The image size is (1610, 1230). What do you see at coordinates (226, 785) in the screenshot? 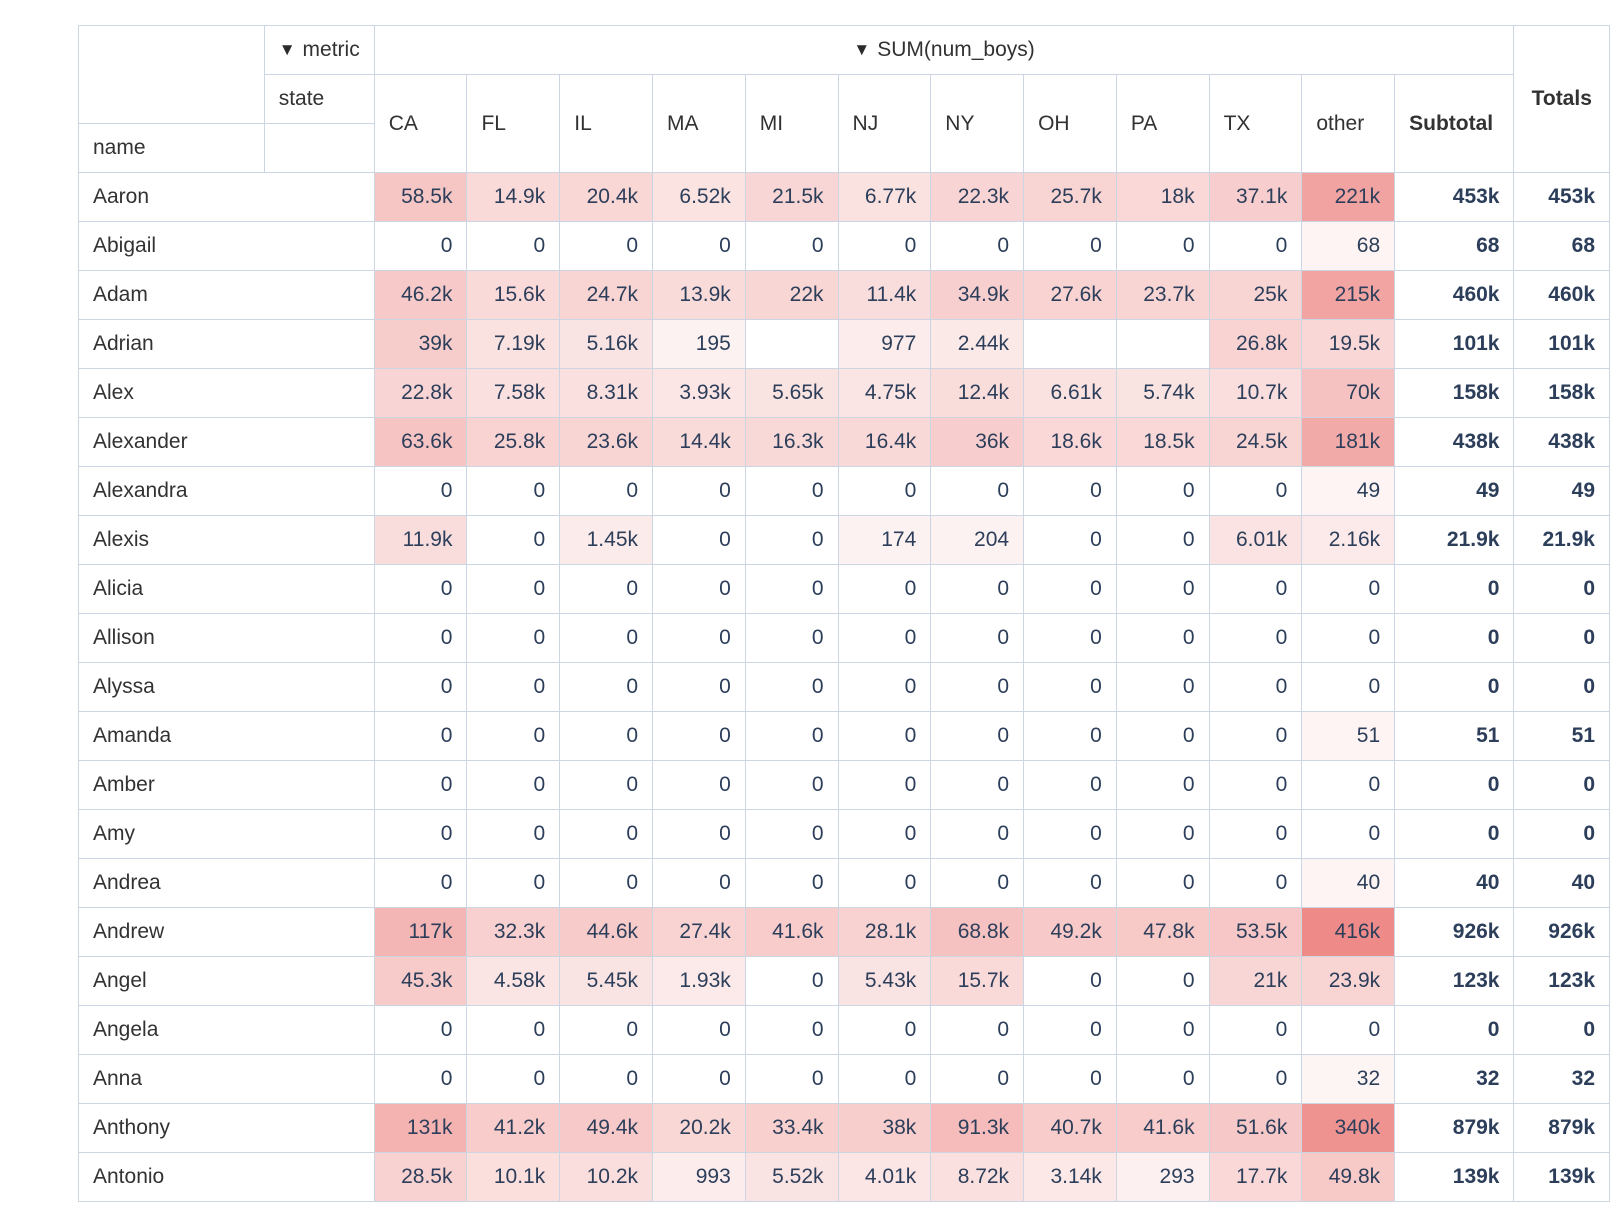
I see `row-header-name: Amber` at bounding box center [226, 785].